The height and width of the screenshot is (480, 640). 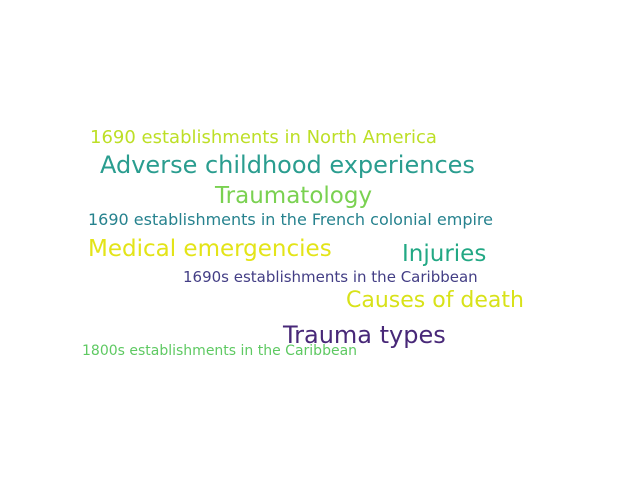 What do you see at coordinates (263, 137) in the screenshot?
I see `word-1690-north-america: 1690 establishments in North America` at bounding box center [263, 137].